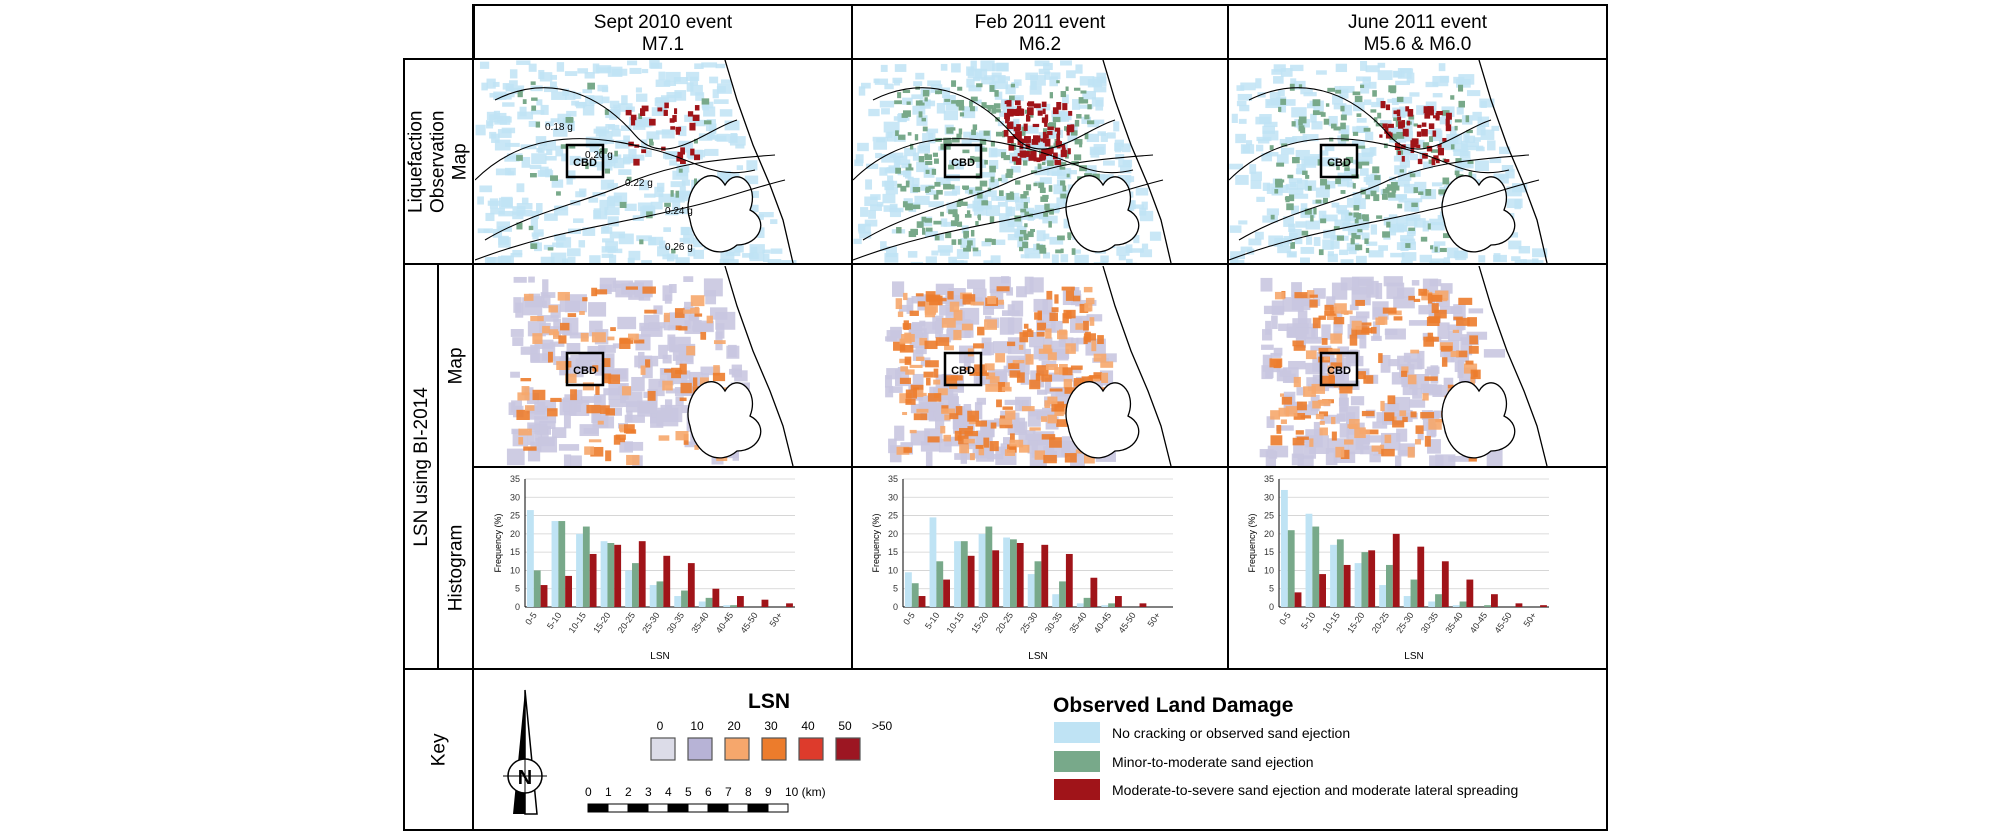  I want to click on y-tick-label: 35, so click(1269, 479).